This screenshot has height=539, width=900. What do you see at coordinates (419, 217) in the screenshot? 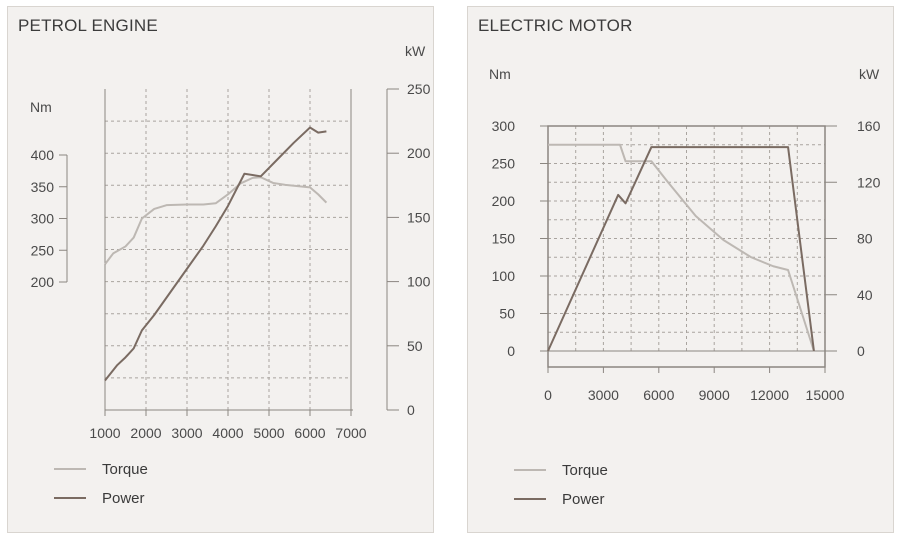
I see `right-tick-label: 150` at bounding box center [419, 217].